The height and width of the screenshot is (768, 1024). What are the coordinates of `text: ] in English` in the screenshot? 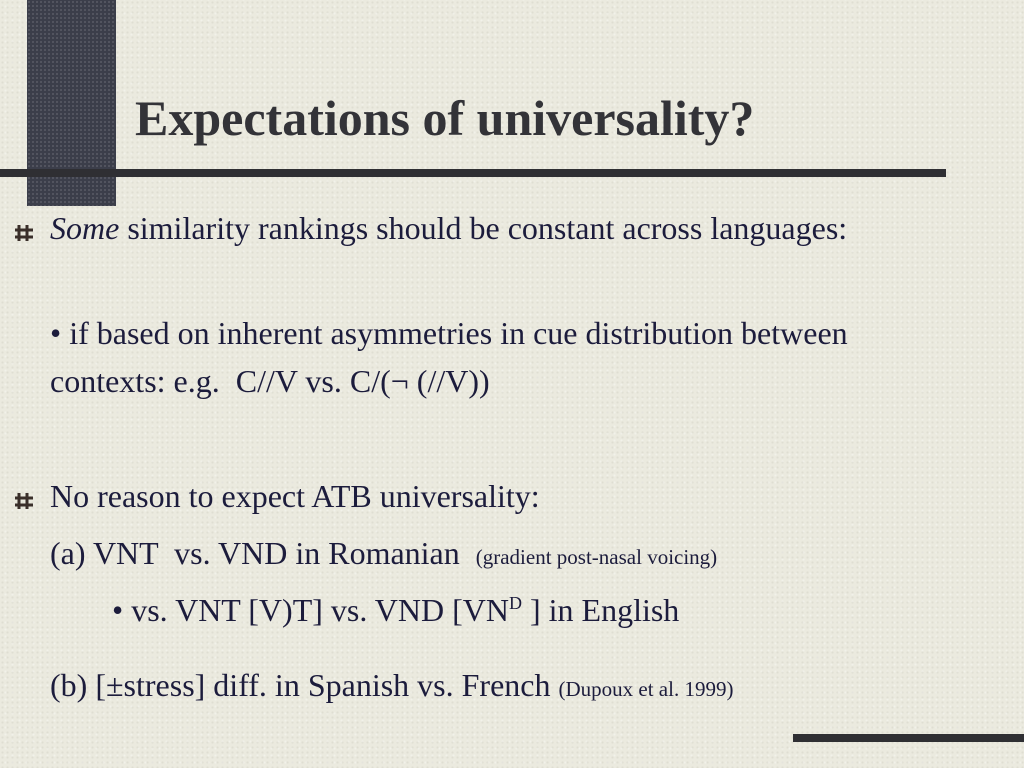 It's located at (604, 610).